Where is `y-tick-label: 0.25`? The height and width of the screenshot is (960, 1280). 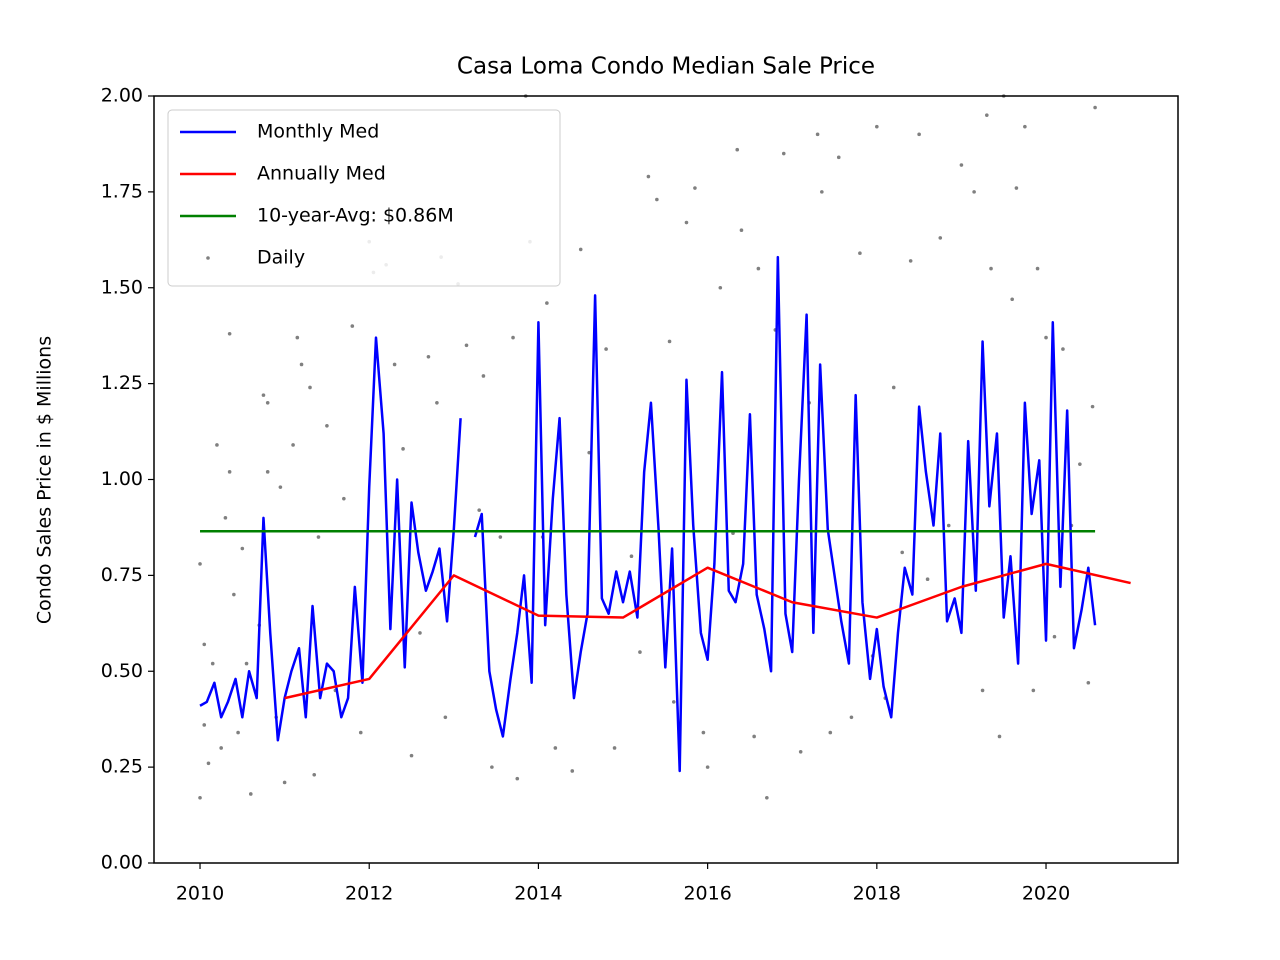 y-tick-label: 0.25 is located at coordinates (122, 767).